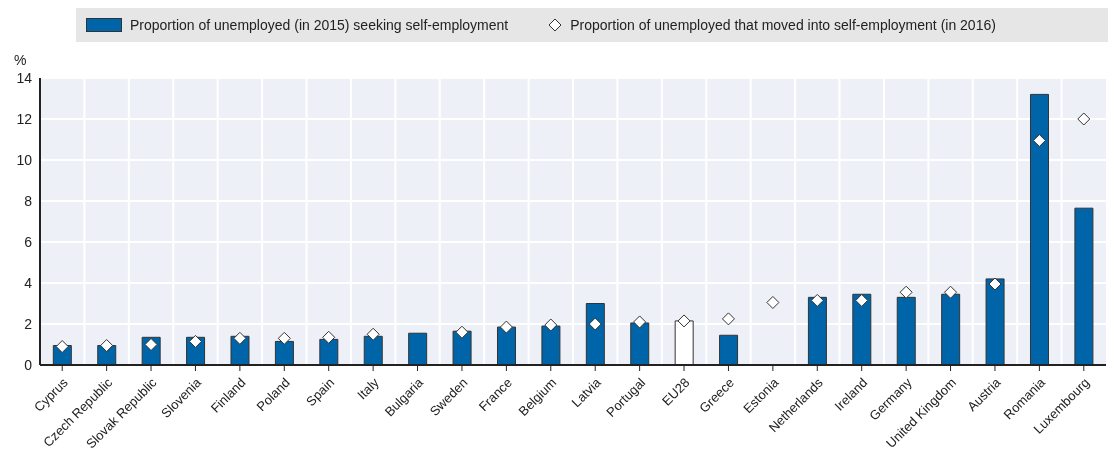 The image size is (1116, 463). I want to click on x-tick-label: Italy, so click(368, 388).